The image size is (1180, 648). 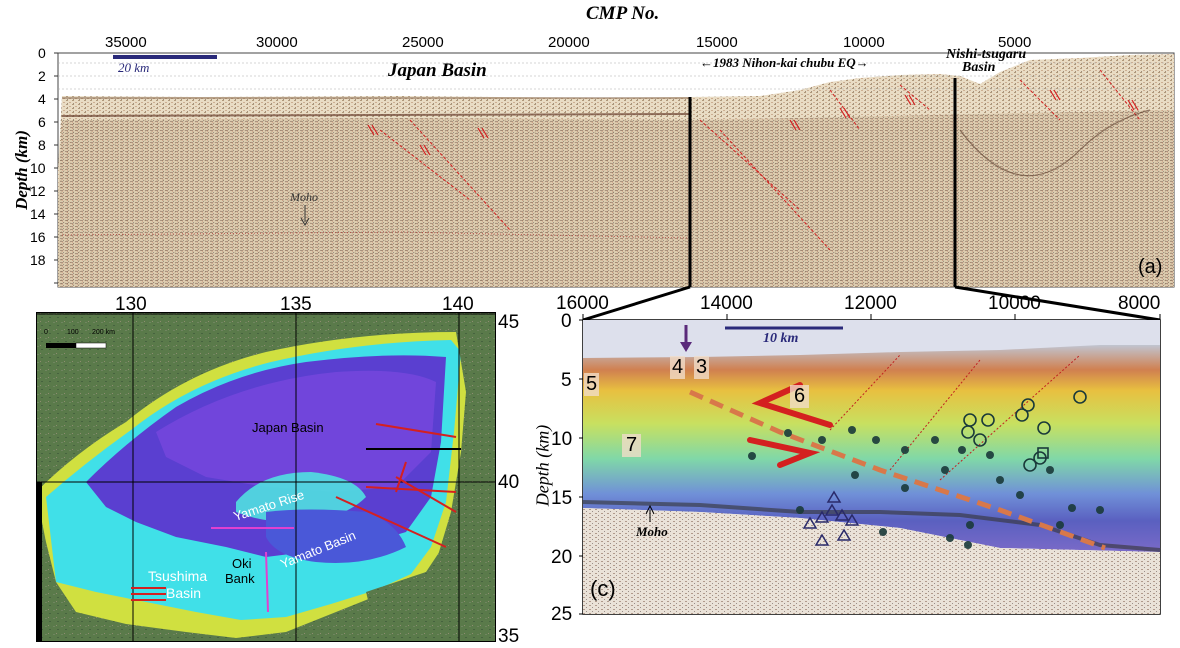 I want to click on lon-tick: 130, so click(x=131, y=304).